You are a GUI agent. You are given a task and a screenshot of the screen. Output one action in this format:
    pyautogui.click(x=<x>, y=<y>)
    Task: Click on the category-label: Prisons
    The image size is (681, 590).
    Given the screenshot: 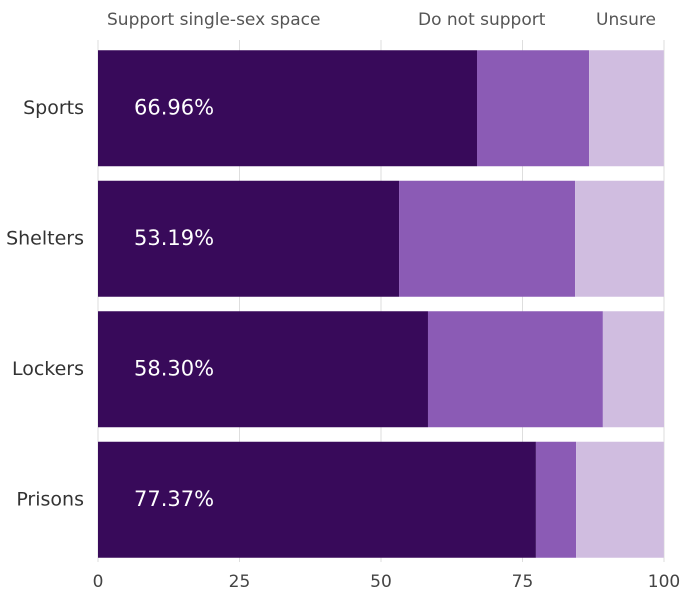 What is the action you would take?
    pyautogui.click(x=50, y=499)
    